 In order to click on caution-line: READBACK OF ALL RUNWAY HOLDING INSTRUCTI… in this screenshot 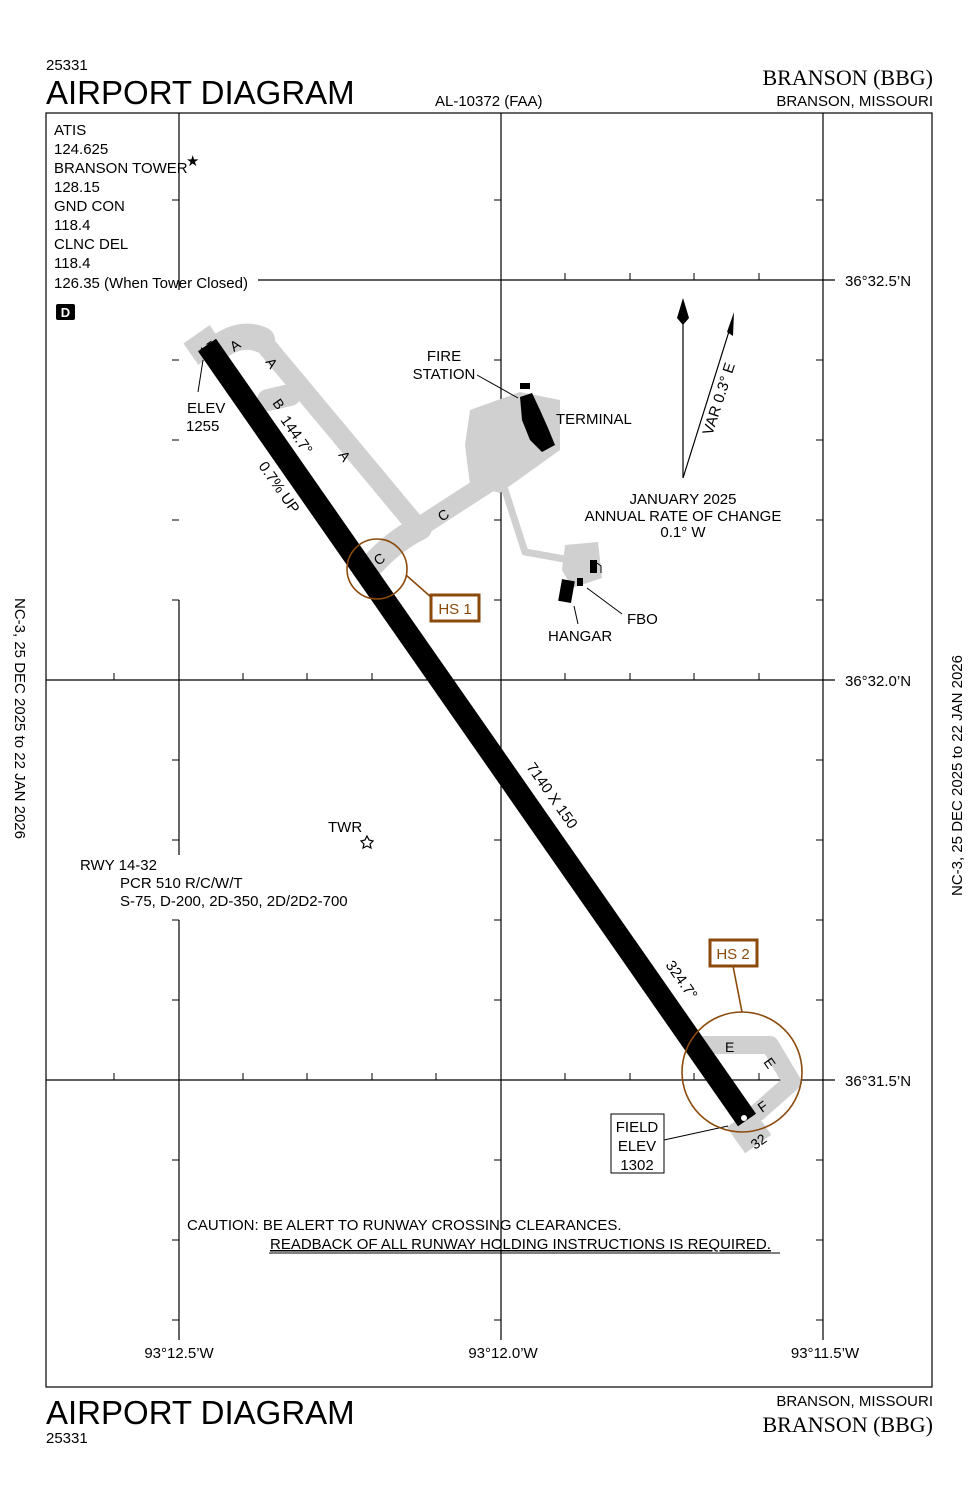, I will do `click(520, 1244)`.